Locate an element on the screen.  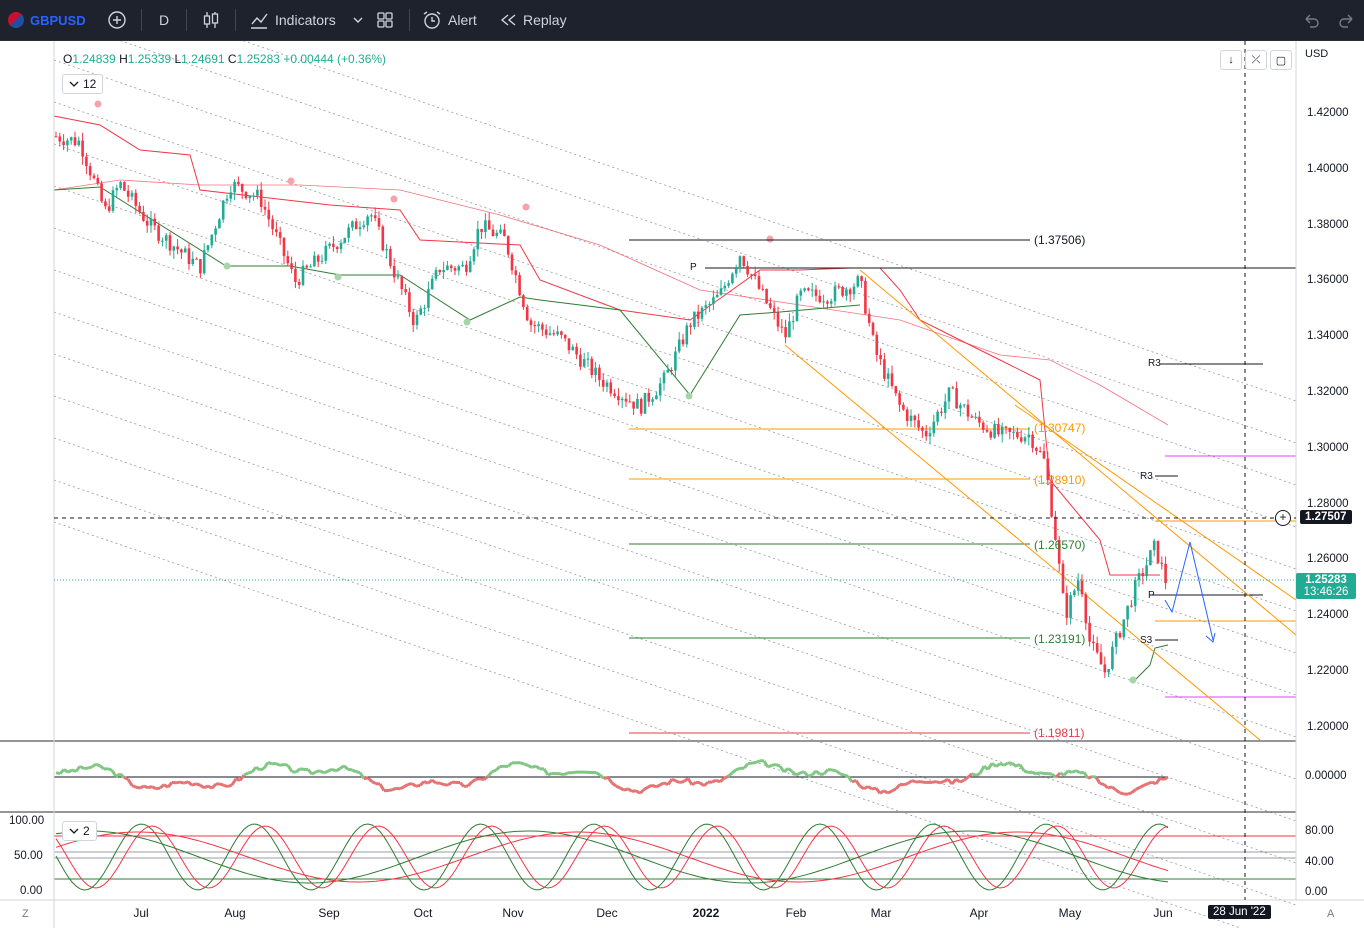
timezone-button: Z is located at coordinates (25, 914).